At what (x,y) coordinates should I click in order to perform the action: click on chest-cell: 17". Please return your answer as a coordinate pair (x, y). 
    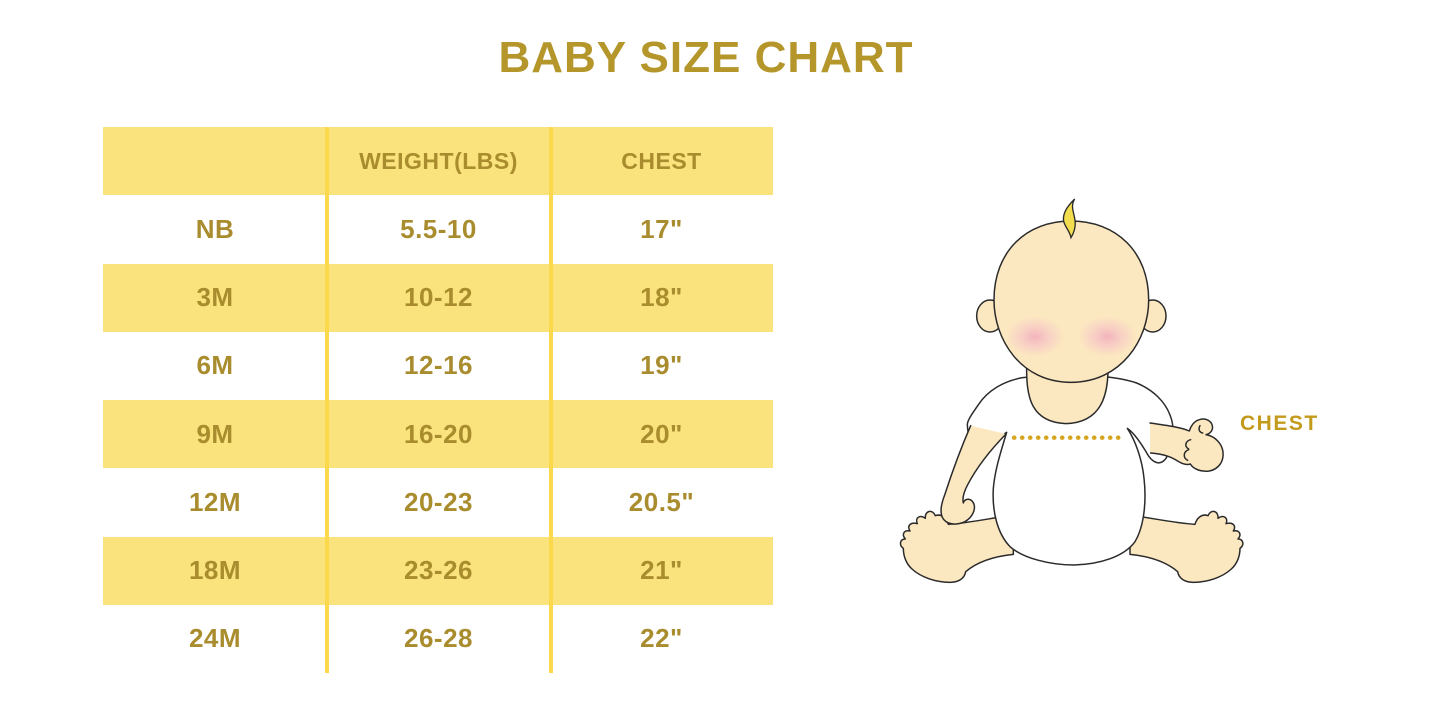
    Looking at the image, I should click on (661, 228).